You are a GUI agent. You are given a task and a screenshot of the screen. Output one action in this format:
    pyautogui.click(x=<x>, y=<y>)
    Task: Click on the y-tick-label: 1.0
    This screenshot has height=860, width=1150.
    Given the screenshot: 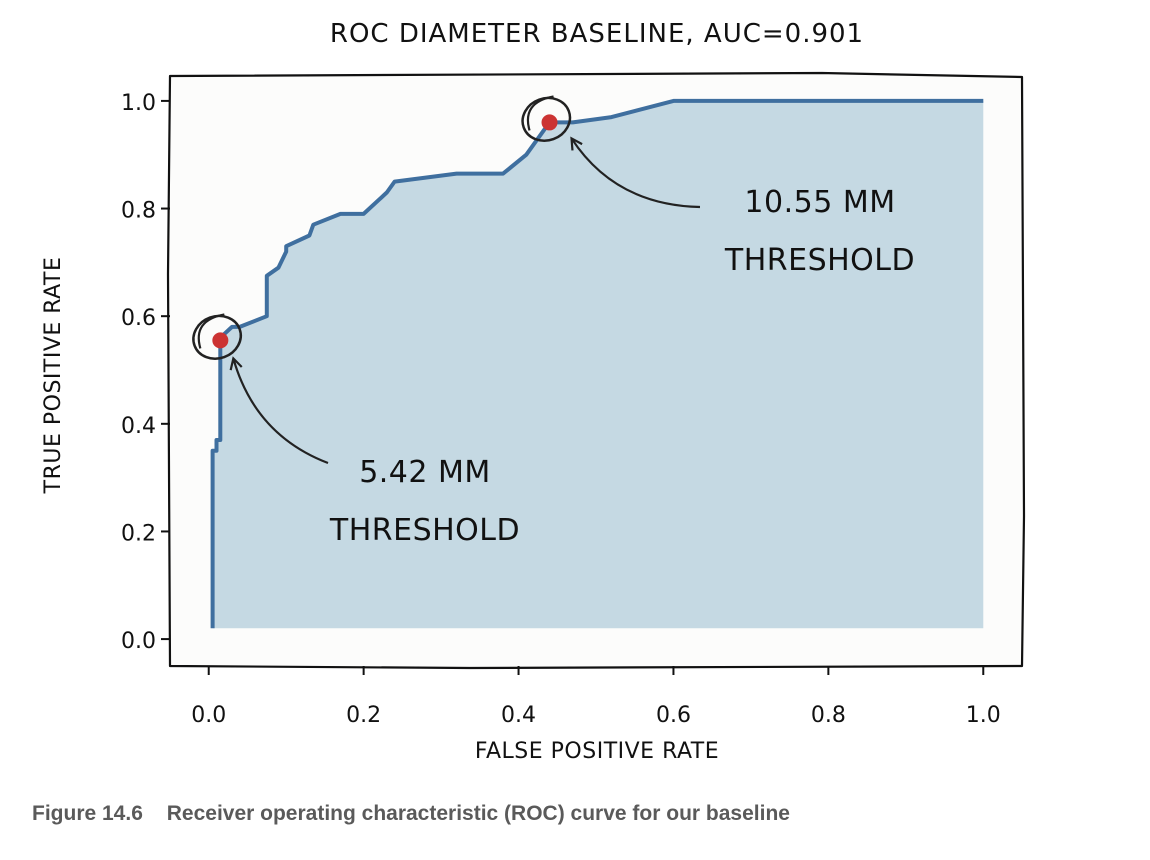 What is the action you would take?
    pyautogui.click(x=138, y=103)
    